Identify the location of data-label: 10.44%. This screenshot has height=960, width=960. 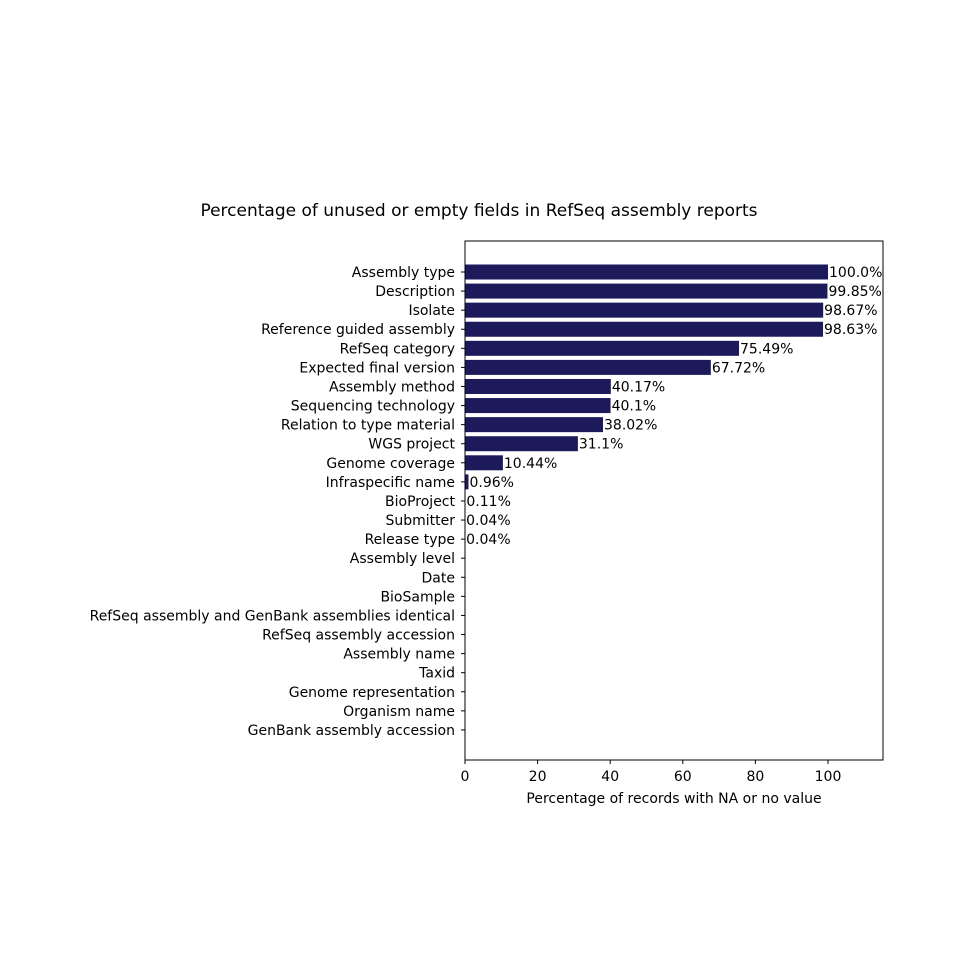
(530, 464).